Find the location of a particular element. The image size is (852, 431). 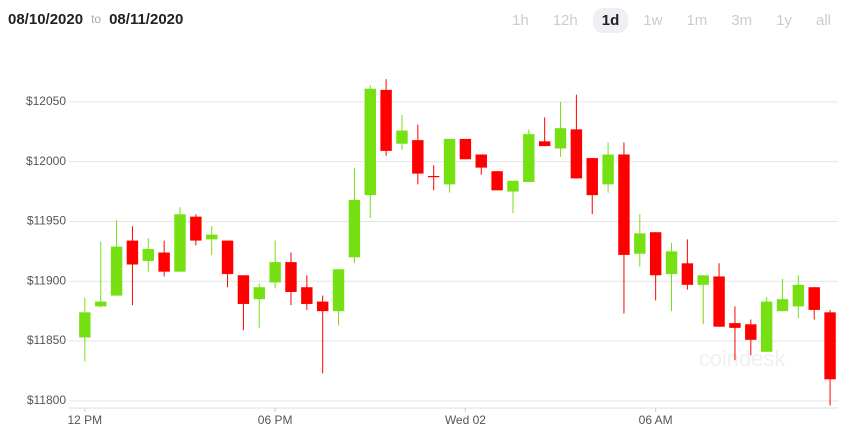

range-button: 1d is located at coordinates (610, 20).